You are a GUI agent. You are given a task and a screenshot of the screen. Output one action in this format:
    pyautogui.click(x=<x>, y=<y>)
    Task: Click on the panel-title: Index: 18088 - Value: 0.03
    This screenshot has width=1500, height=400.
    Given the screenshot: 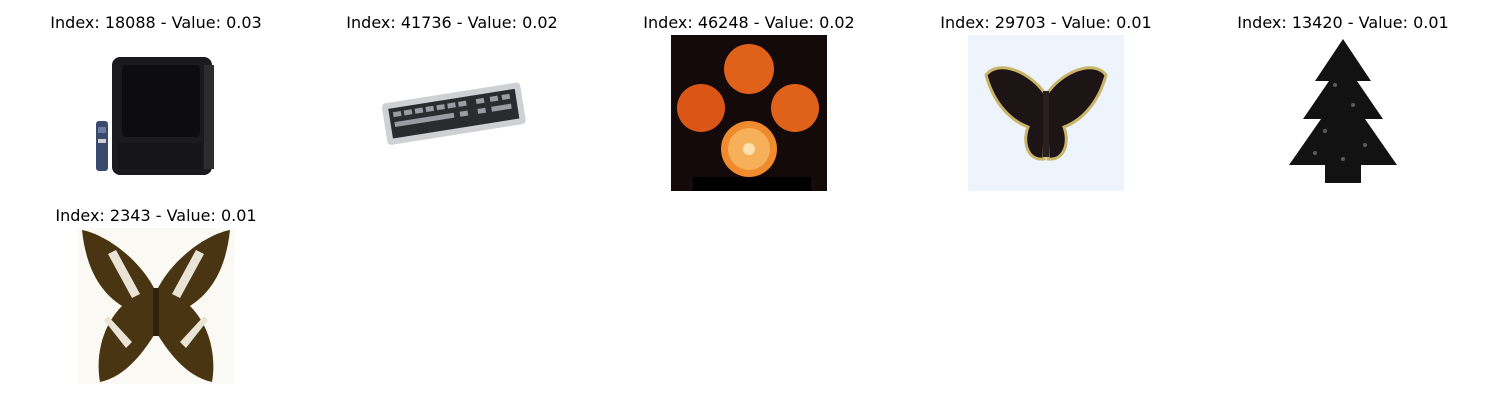 What is the action you would take?
    pyautogui.click(x=156, y=22)
    